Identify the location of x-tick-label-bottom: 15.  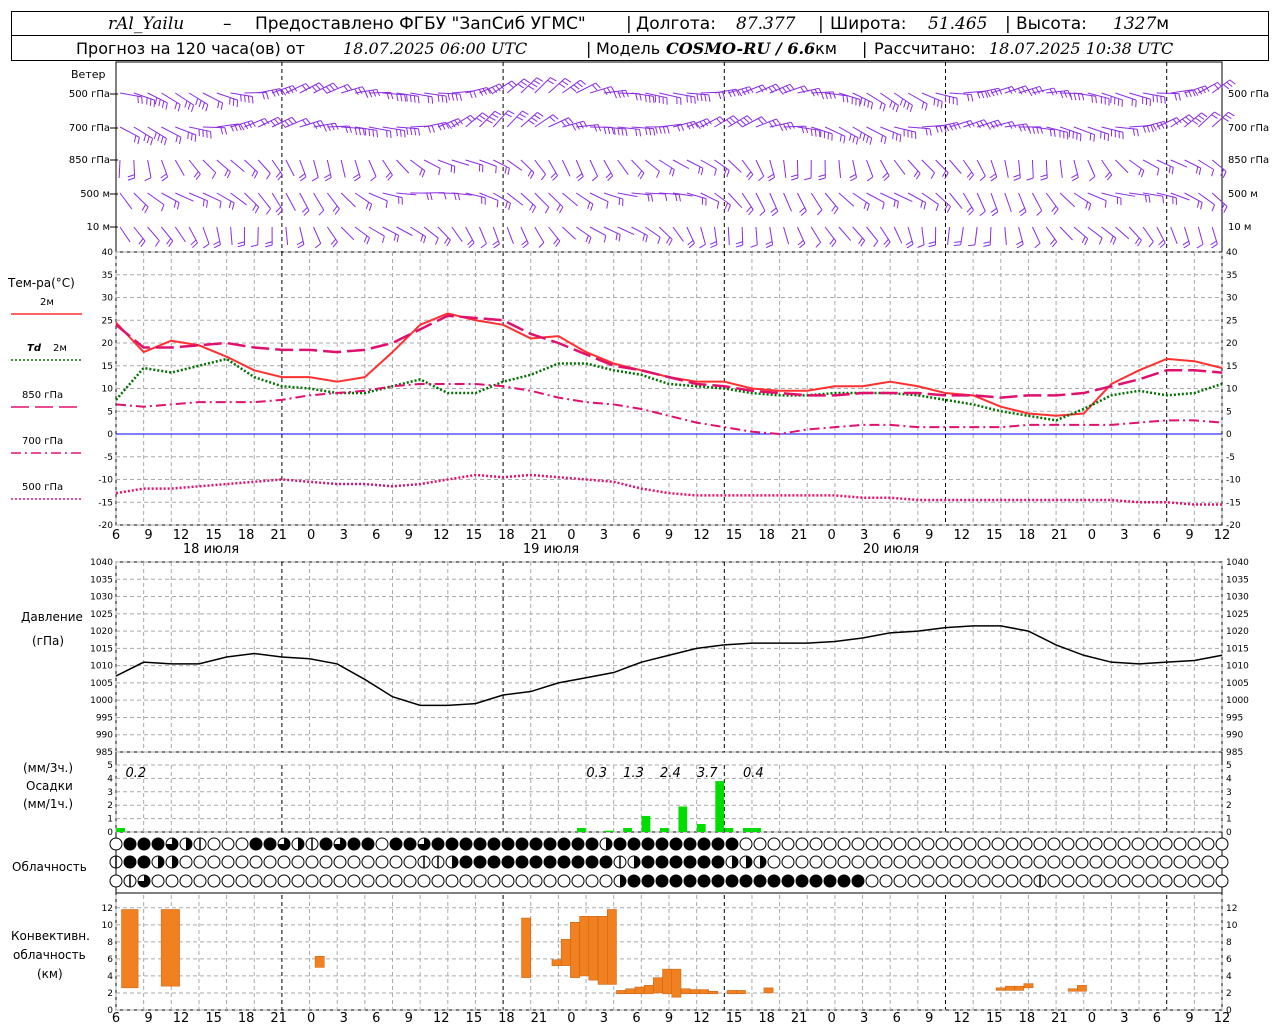
(994, 1017).